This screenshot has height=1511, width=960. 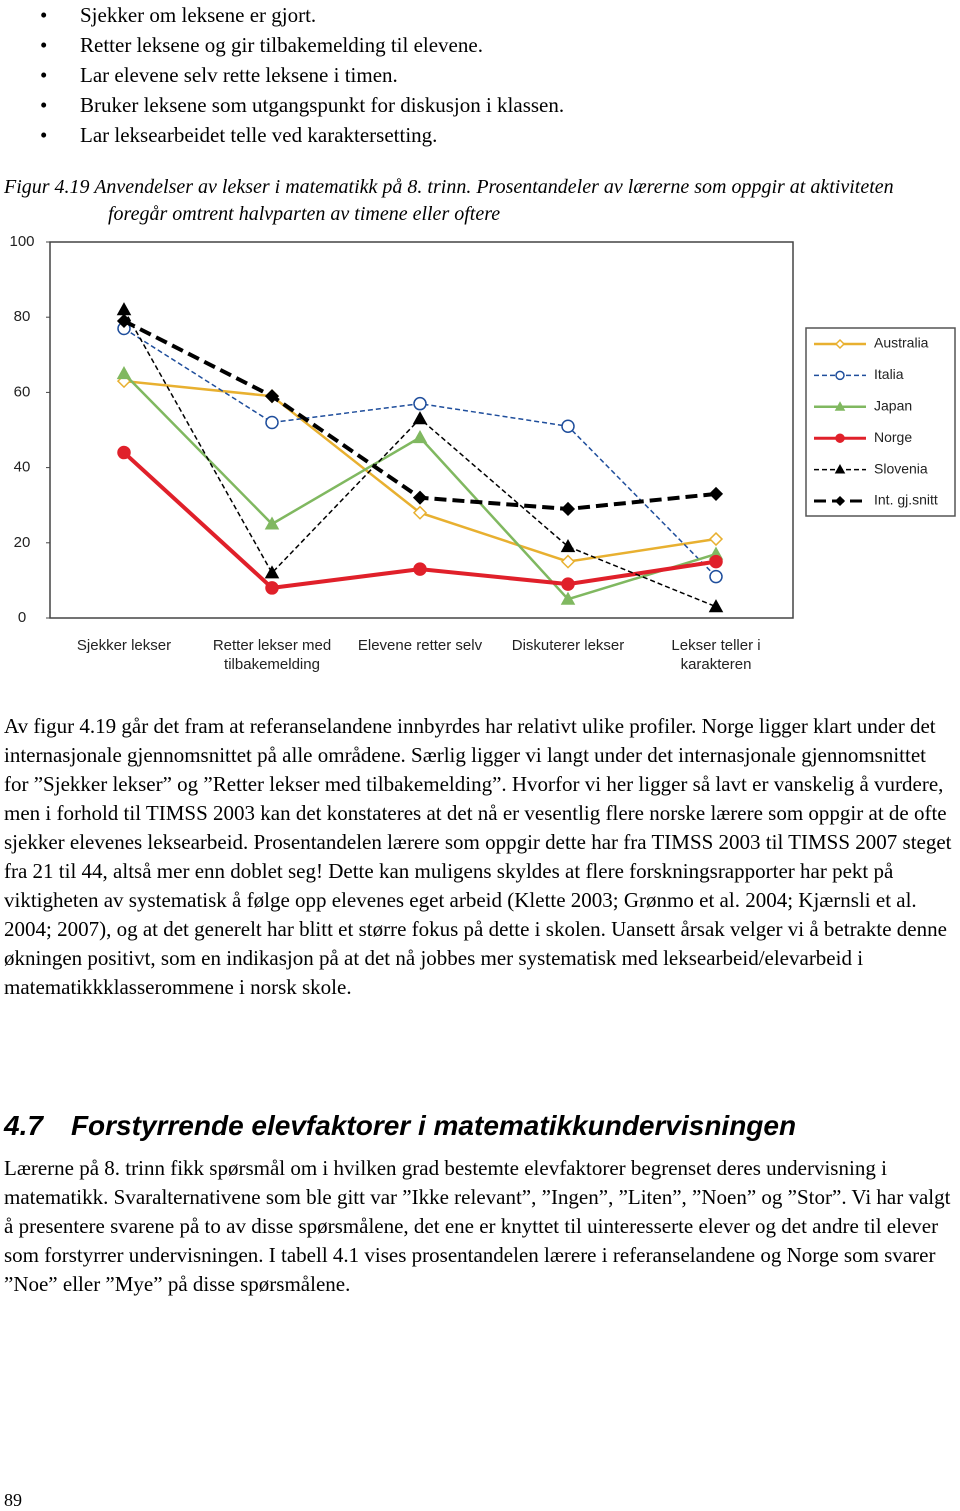 I want to click on bullet-item: Lar elevene selv rette leksene i timen., so click(x=282, y=75).